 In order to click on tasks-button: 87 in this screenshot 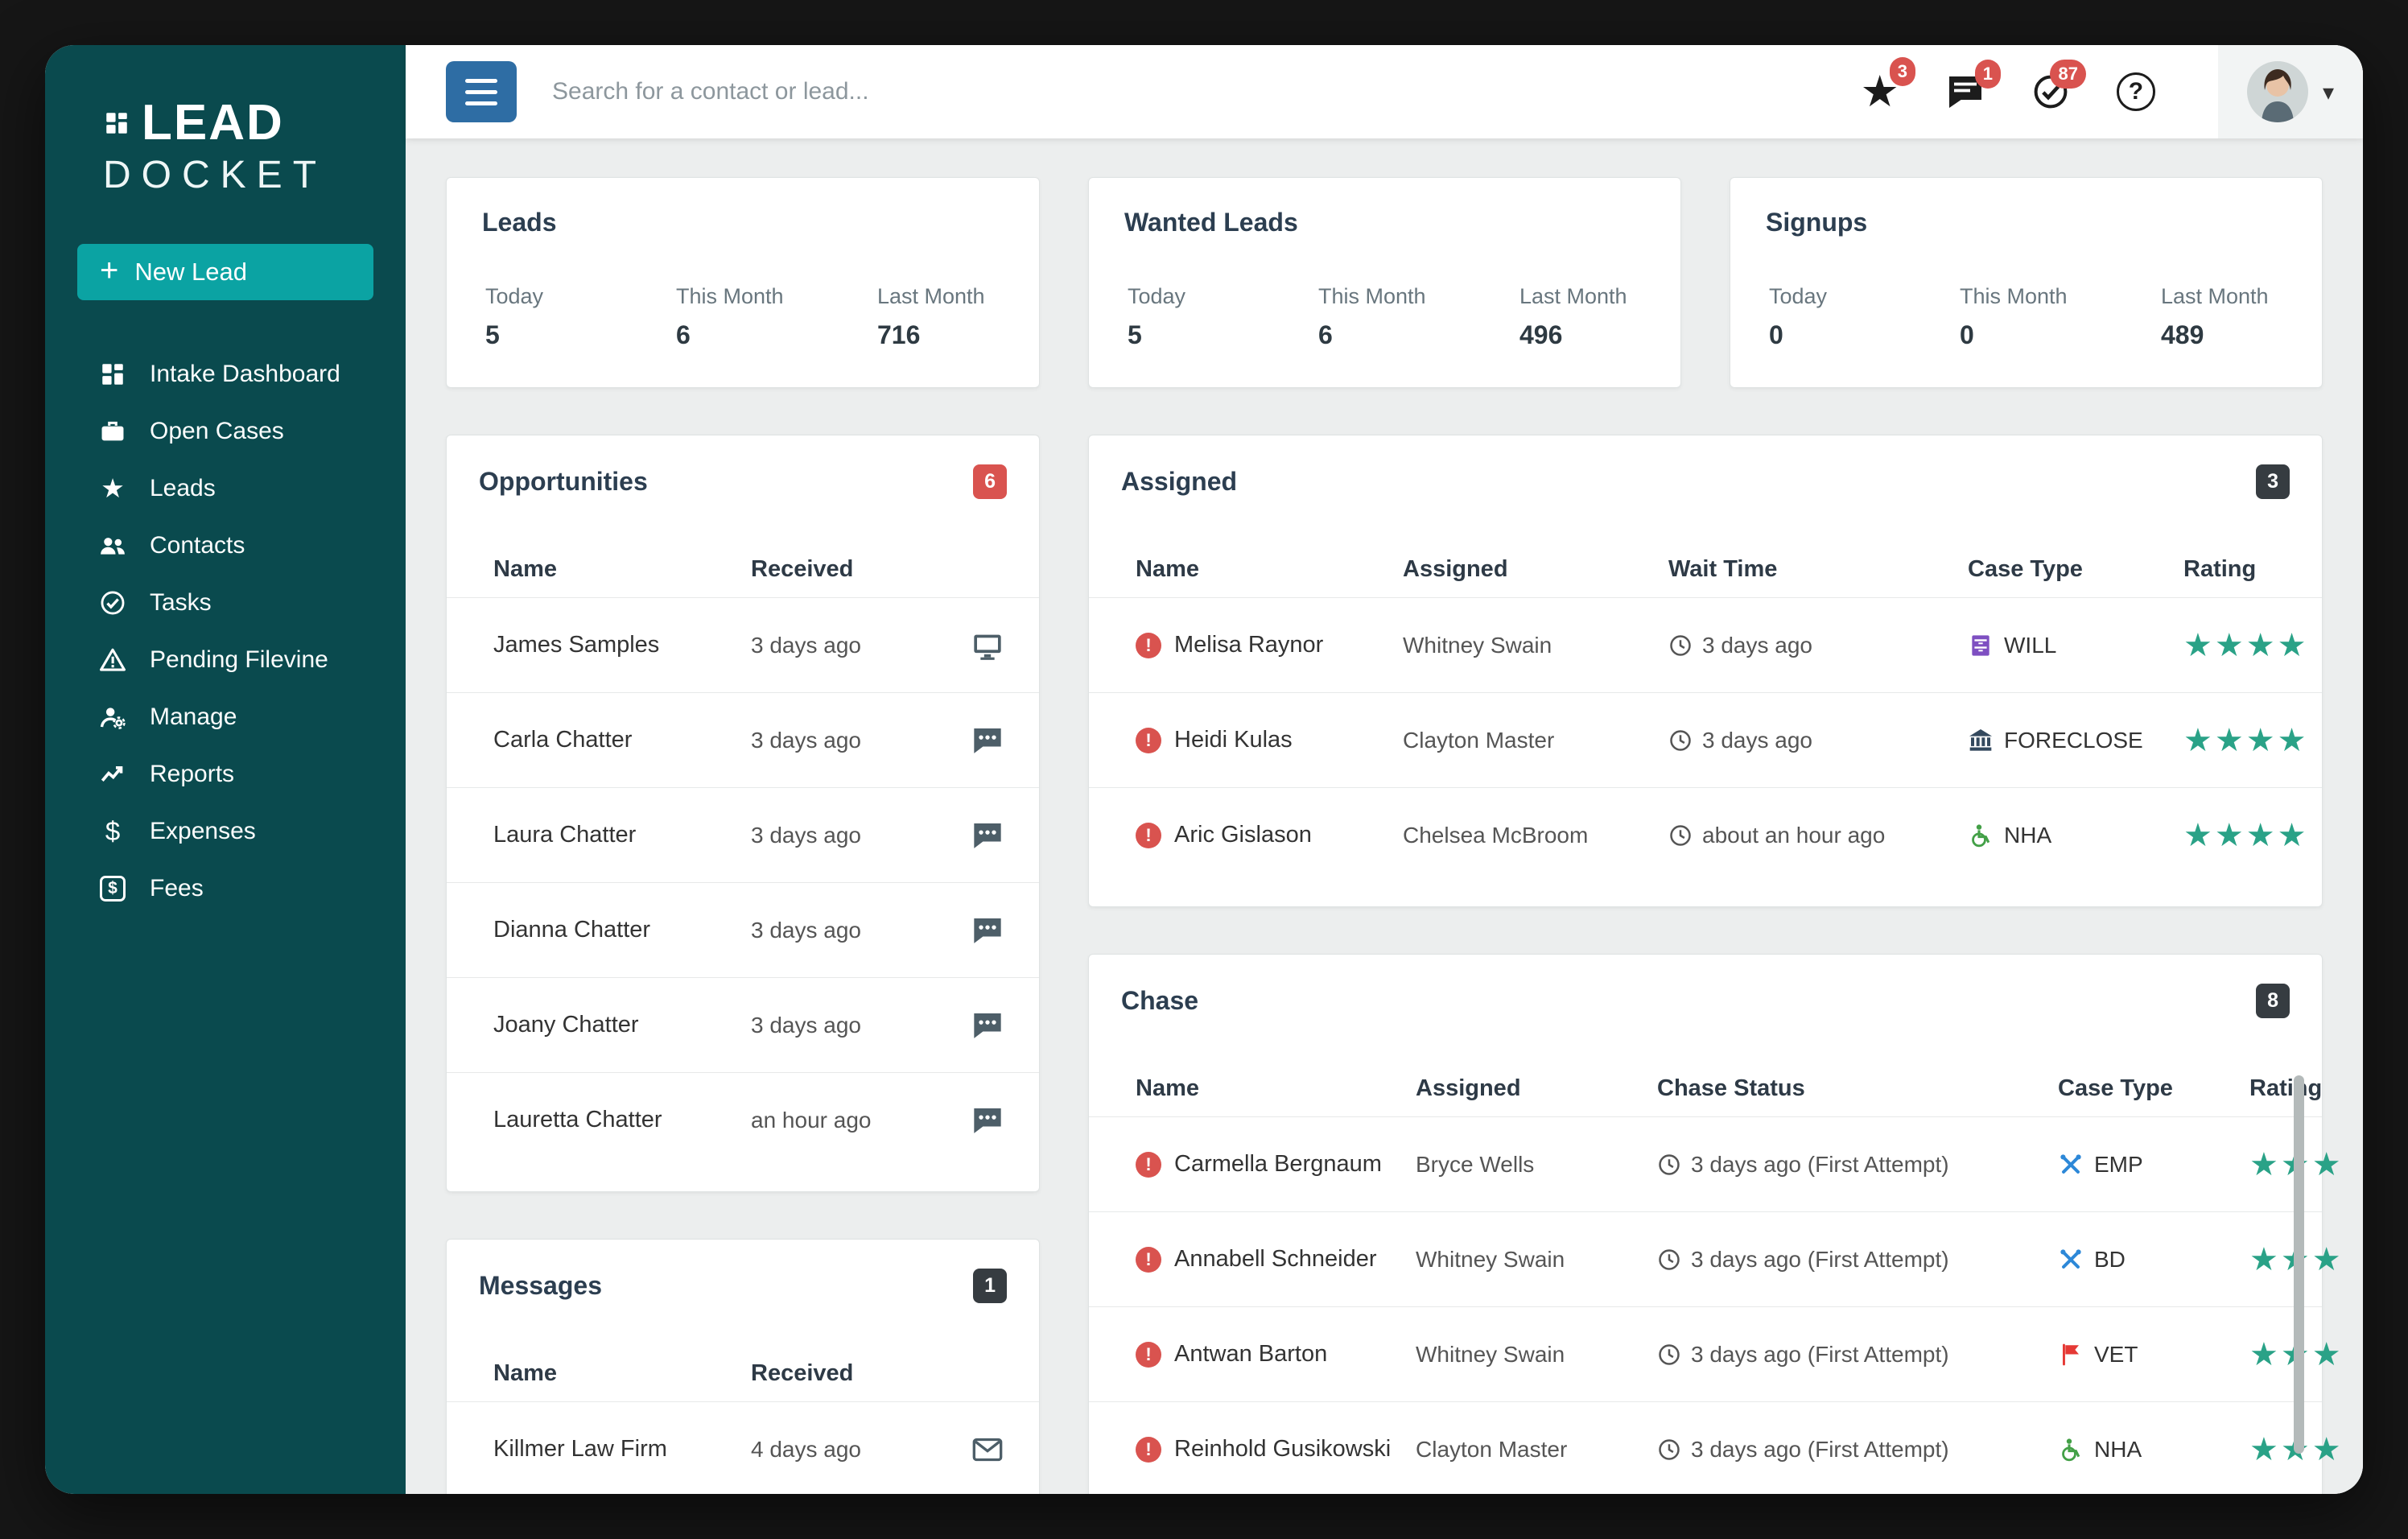, I will do `click(2058, 85)`.